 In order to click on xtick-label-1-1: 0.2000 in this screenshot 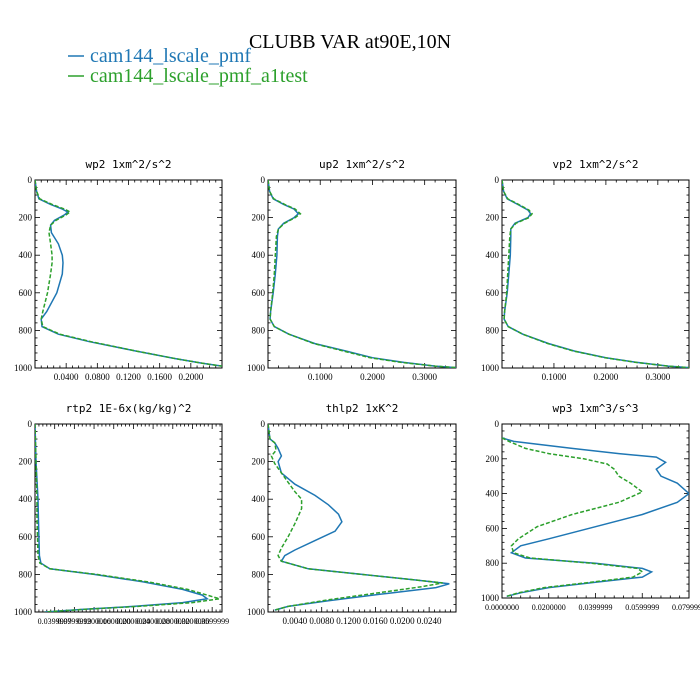, I will do `click(372, 377)`.